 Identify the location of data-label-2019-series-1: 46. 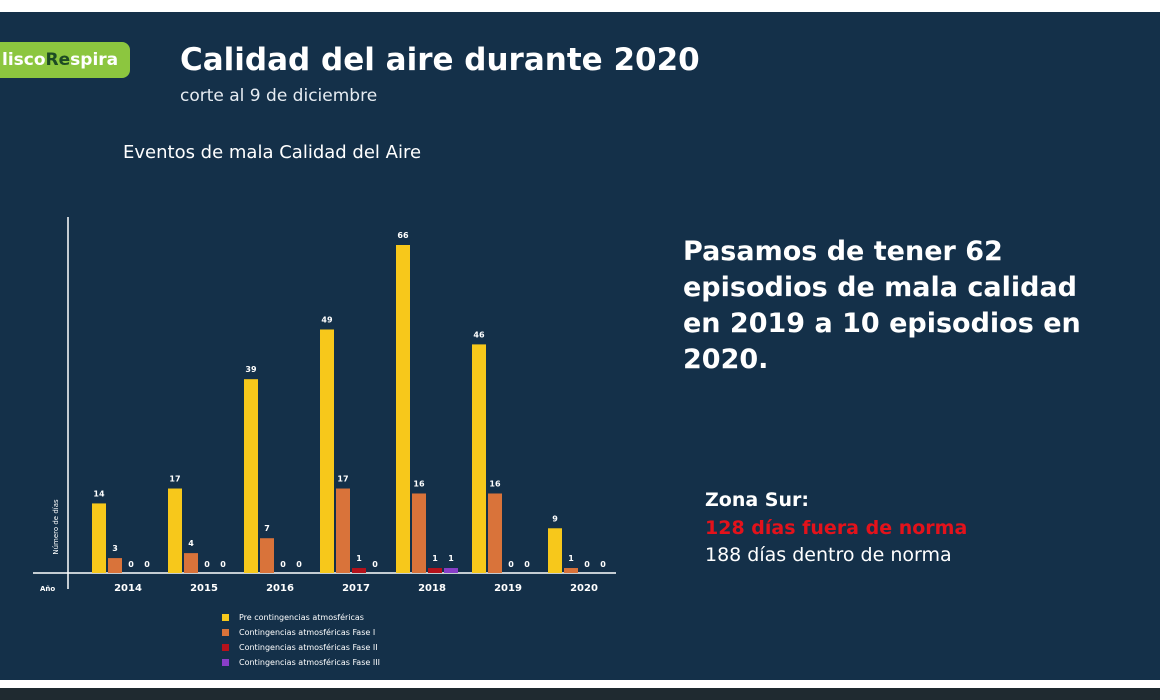
(479, 334).